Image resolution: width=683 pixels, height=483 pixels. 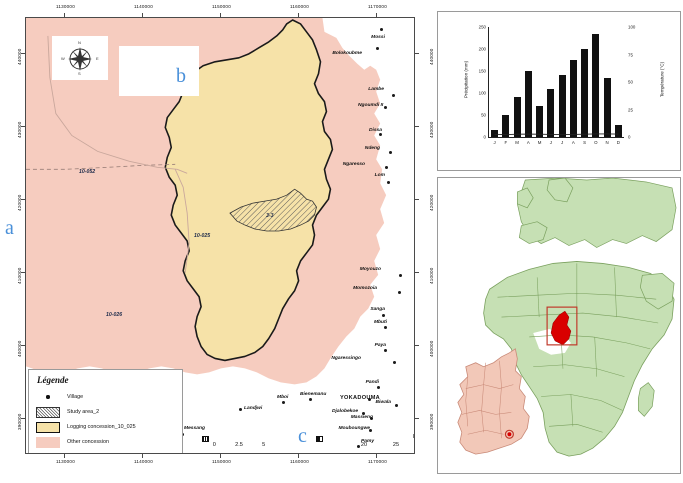 What do you see at coordinates (630, 82) in the screenshot?
I see `chart-y-tick-right: 50` at bounding box center [630, 82].